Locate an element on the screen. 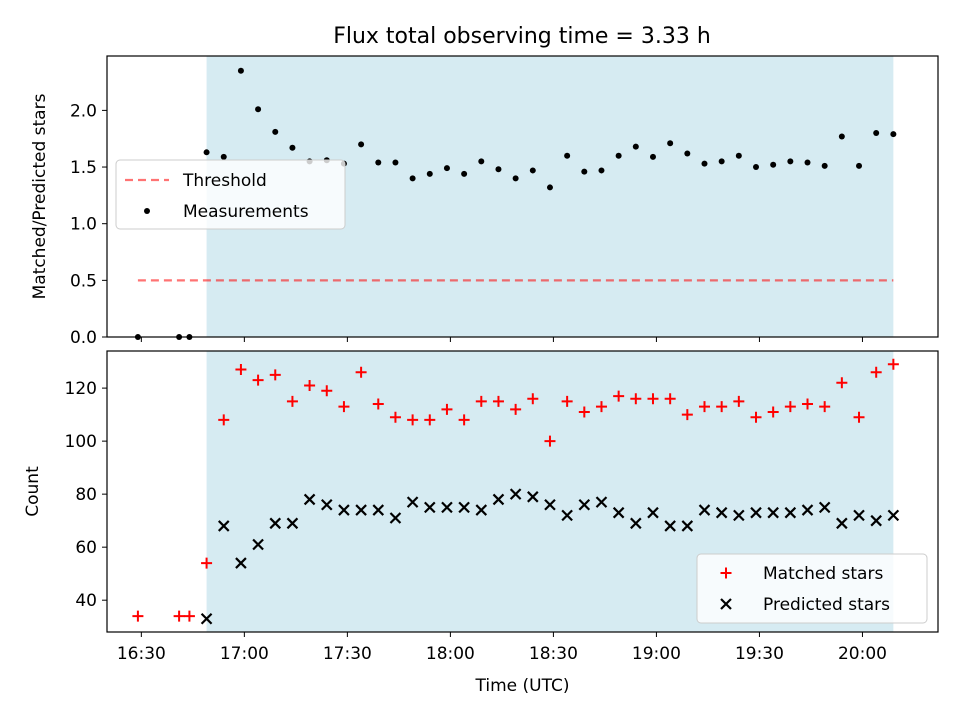 The width and height of the screenshot is (960, 724). legend-top: Threshold Measurements is located at coordinates (230, 194).